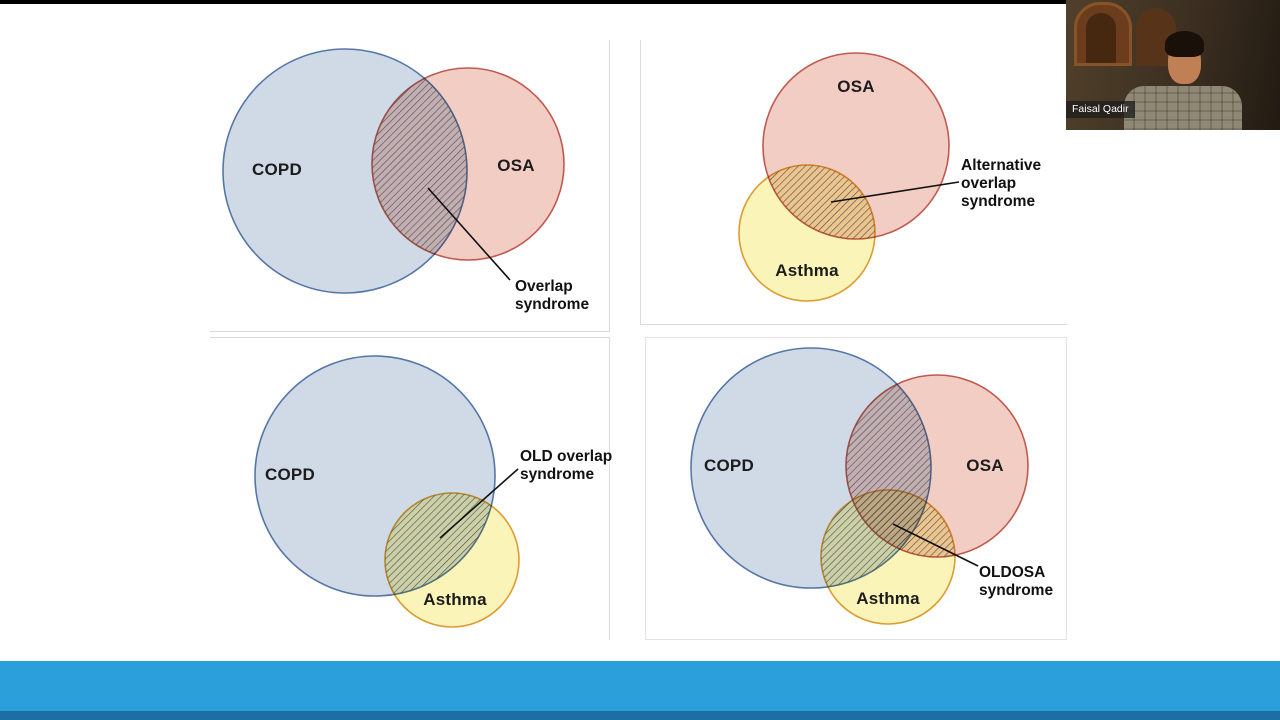 The width and height of the screenshot is (1280, 720). What do you see at coordinates (419, 164) in the screenshot?
I see `hatched-intersection` at bounding box center [419, 164].